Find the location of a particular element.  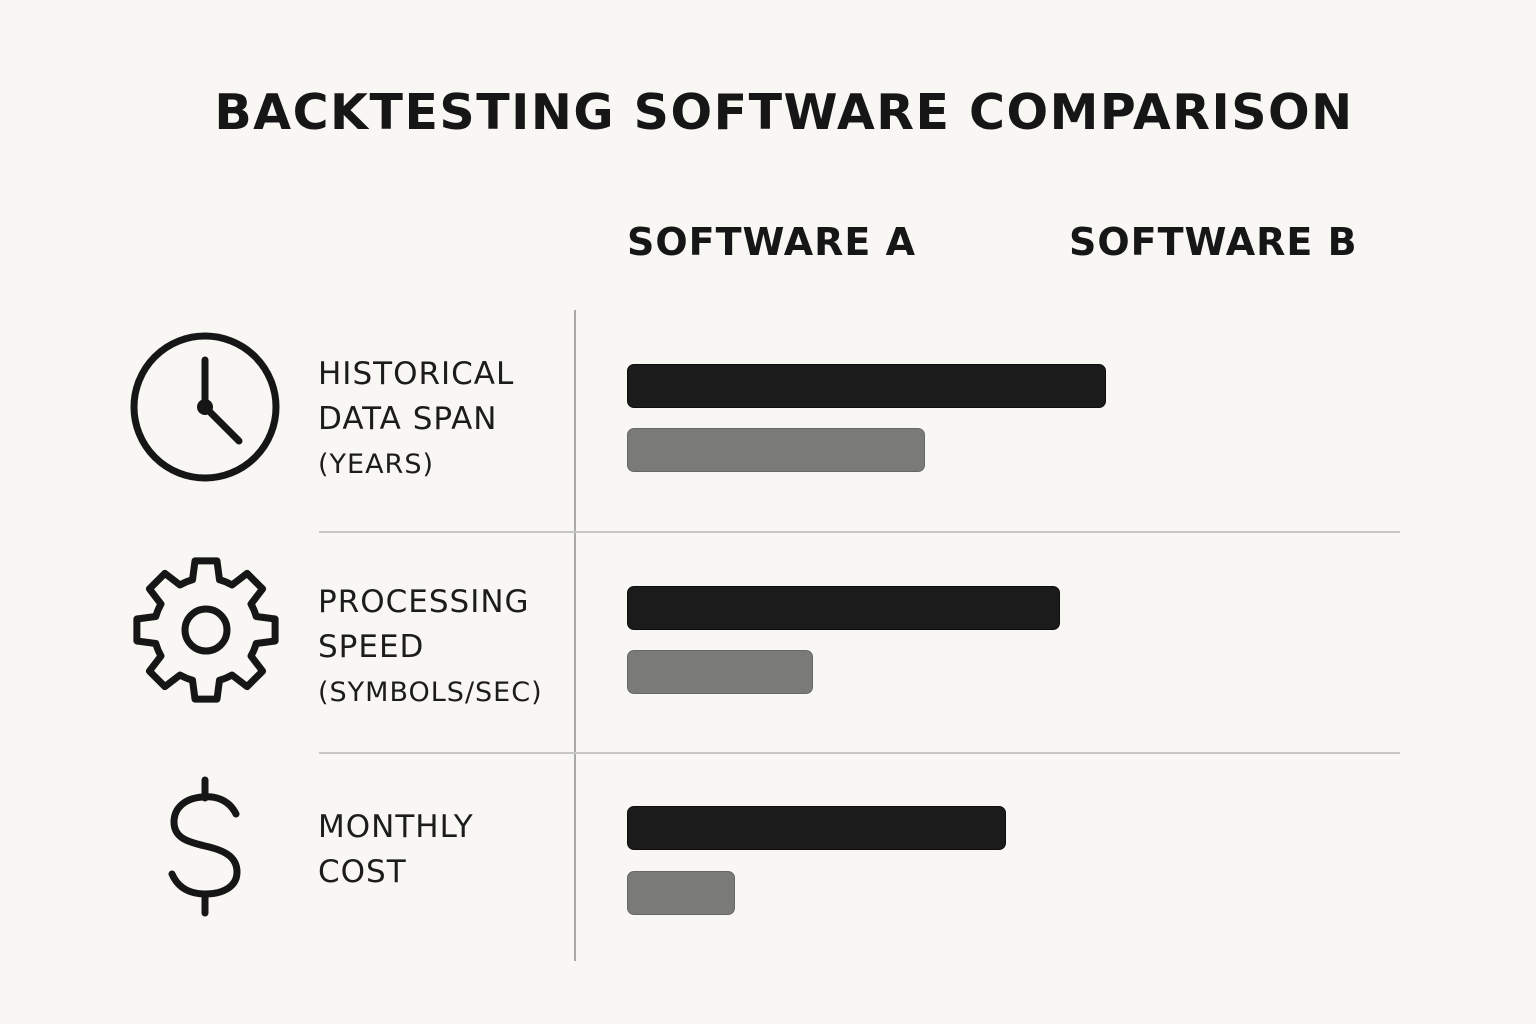

label-line: MONTHLY is located at coordinates (396, 827).